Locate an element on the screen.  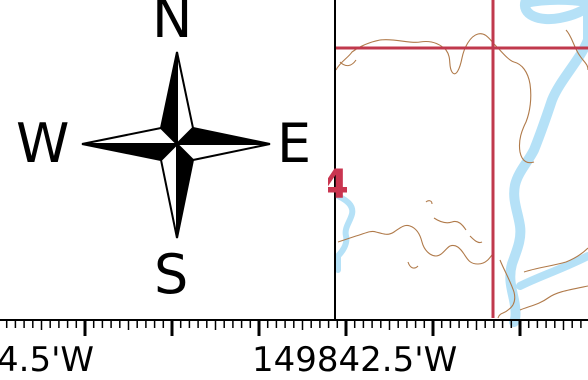
river-east-fork is located at coordinates (552, 271).